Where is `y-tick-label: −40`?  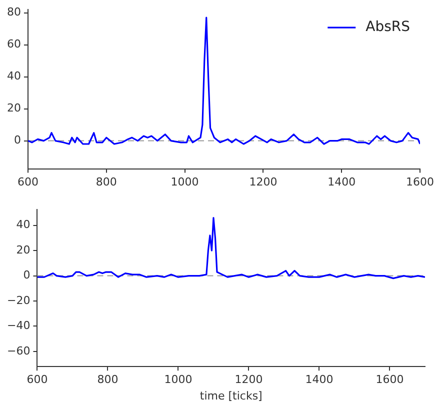 y-tick-label: −40 is located at coordinates (18, 325).